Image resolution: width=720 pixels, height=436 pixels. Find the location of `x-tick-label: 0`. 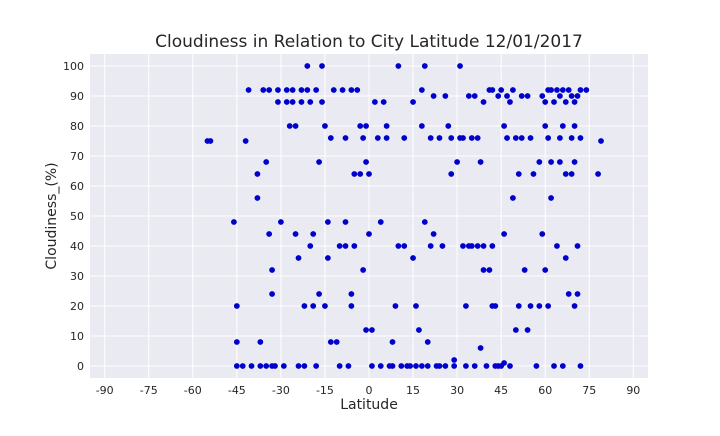

x-tick-label: 0 is located at coordinates (369, 390).